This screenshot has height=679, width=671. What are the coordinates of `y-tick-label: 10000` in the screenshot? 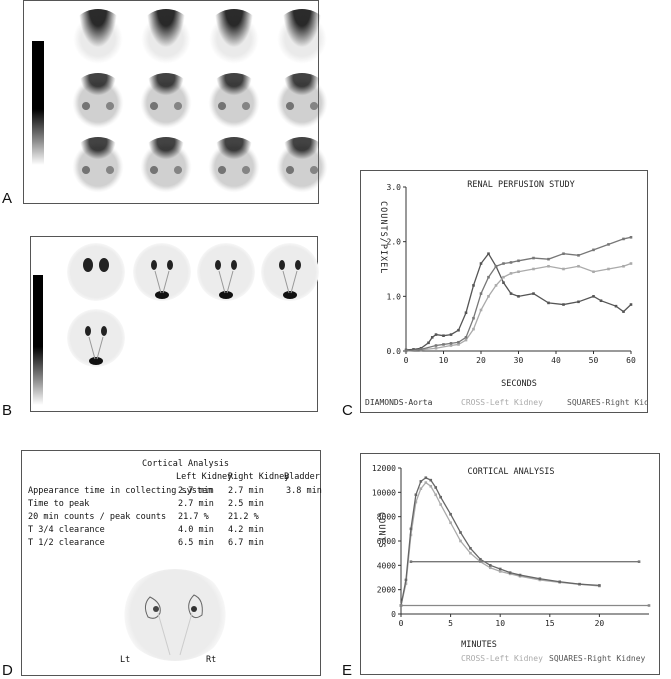 It's located at (384, 492).